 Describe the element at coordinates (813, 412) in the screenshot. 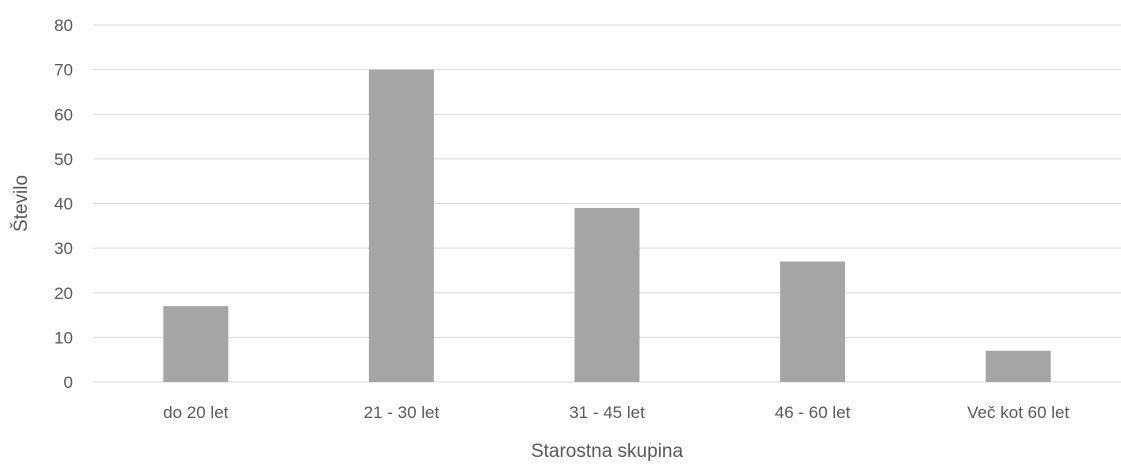

I see `x-tick-label: 46 - 60 let` at that location.